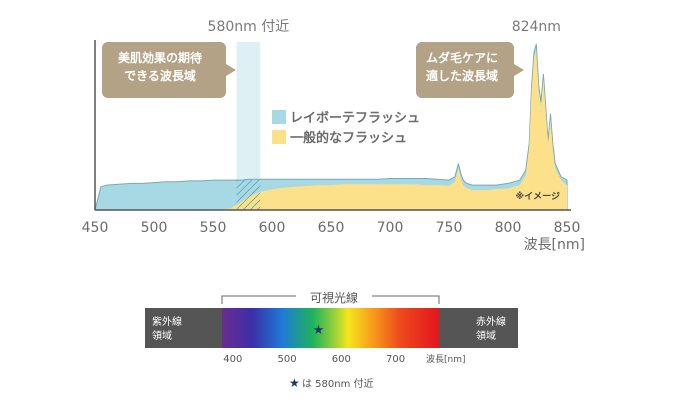 The height and width of the screenshot is (403, 699). I want to click on uv-label-line-2: 領域, so click(162, 335).